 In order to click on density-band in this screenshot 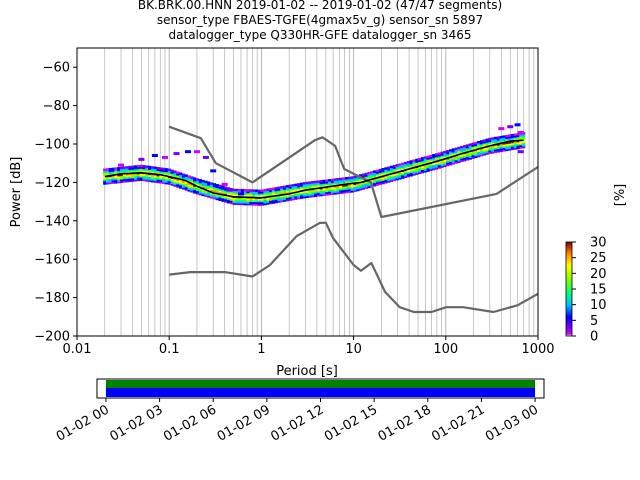, I will do `click(314, 164)`.